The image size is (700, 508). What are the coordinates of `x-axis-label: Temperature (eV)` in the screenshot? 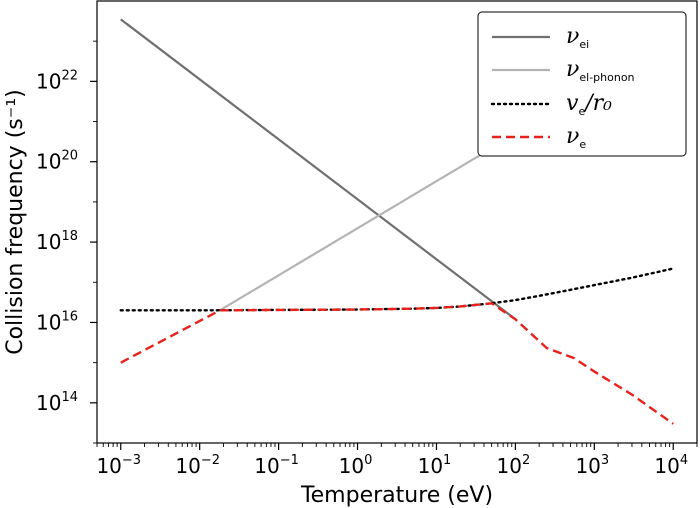 It's located at (396, 495).